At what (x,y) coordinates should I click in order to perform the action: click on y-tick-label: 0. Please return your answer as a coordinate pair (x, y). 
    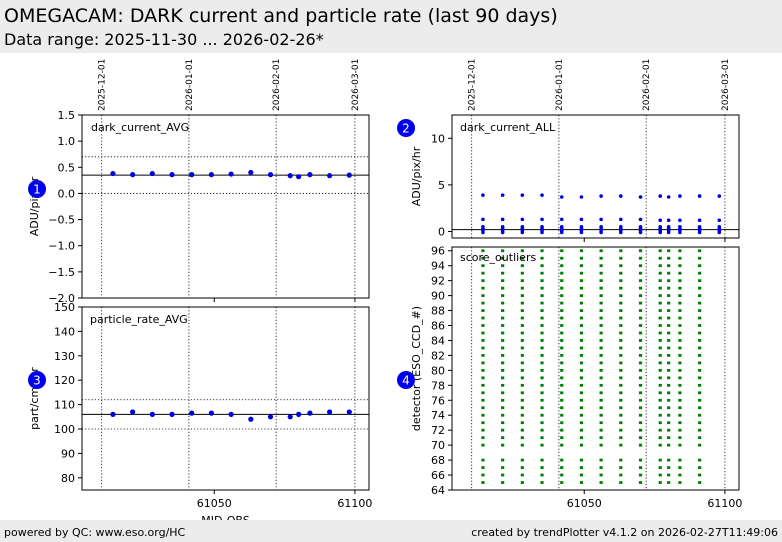
    Looking at the image, I should click on (441, 231).